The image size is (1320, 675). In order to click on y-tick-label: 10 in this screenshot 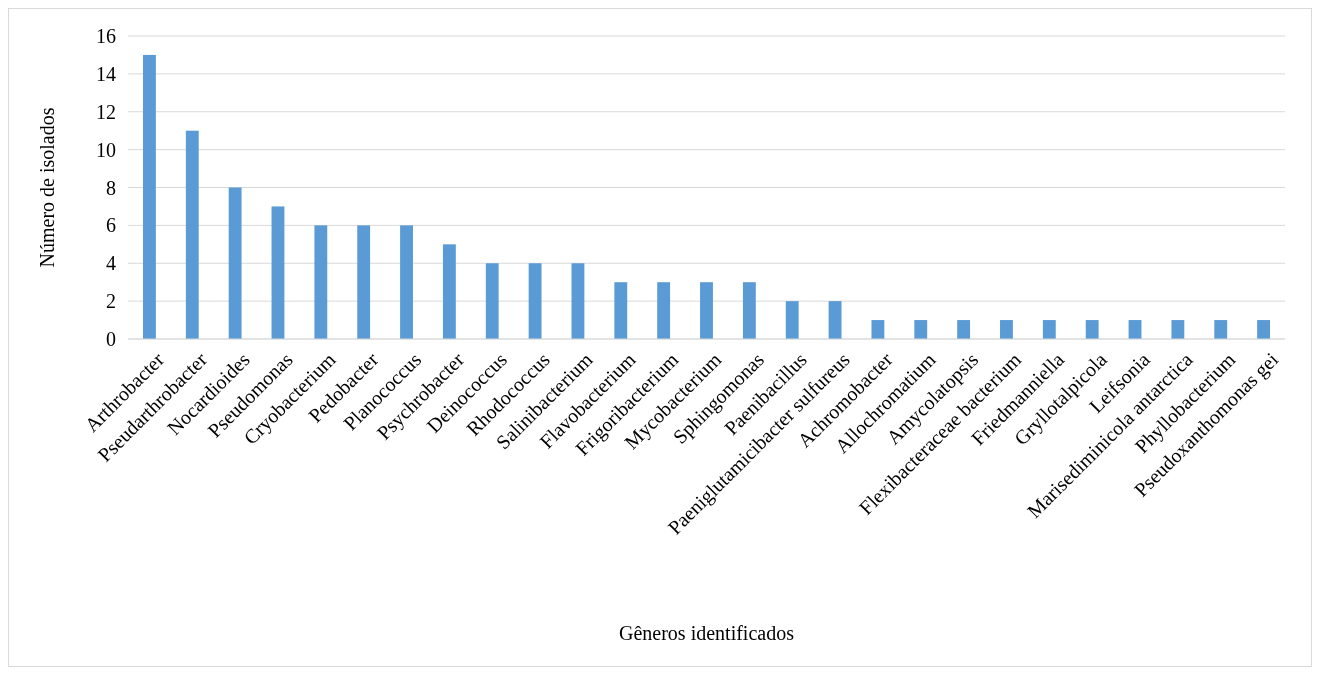, I will do `click(106, 149)`.